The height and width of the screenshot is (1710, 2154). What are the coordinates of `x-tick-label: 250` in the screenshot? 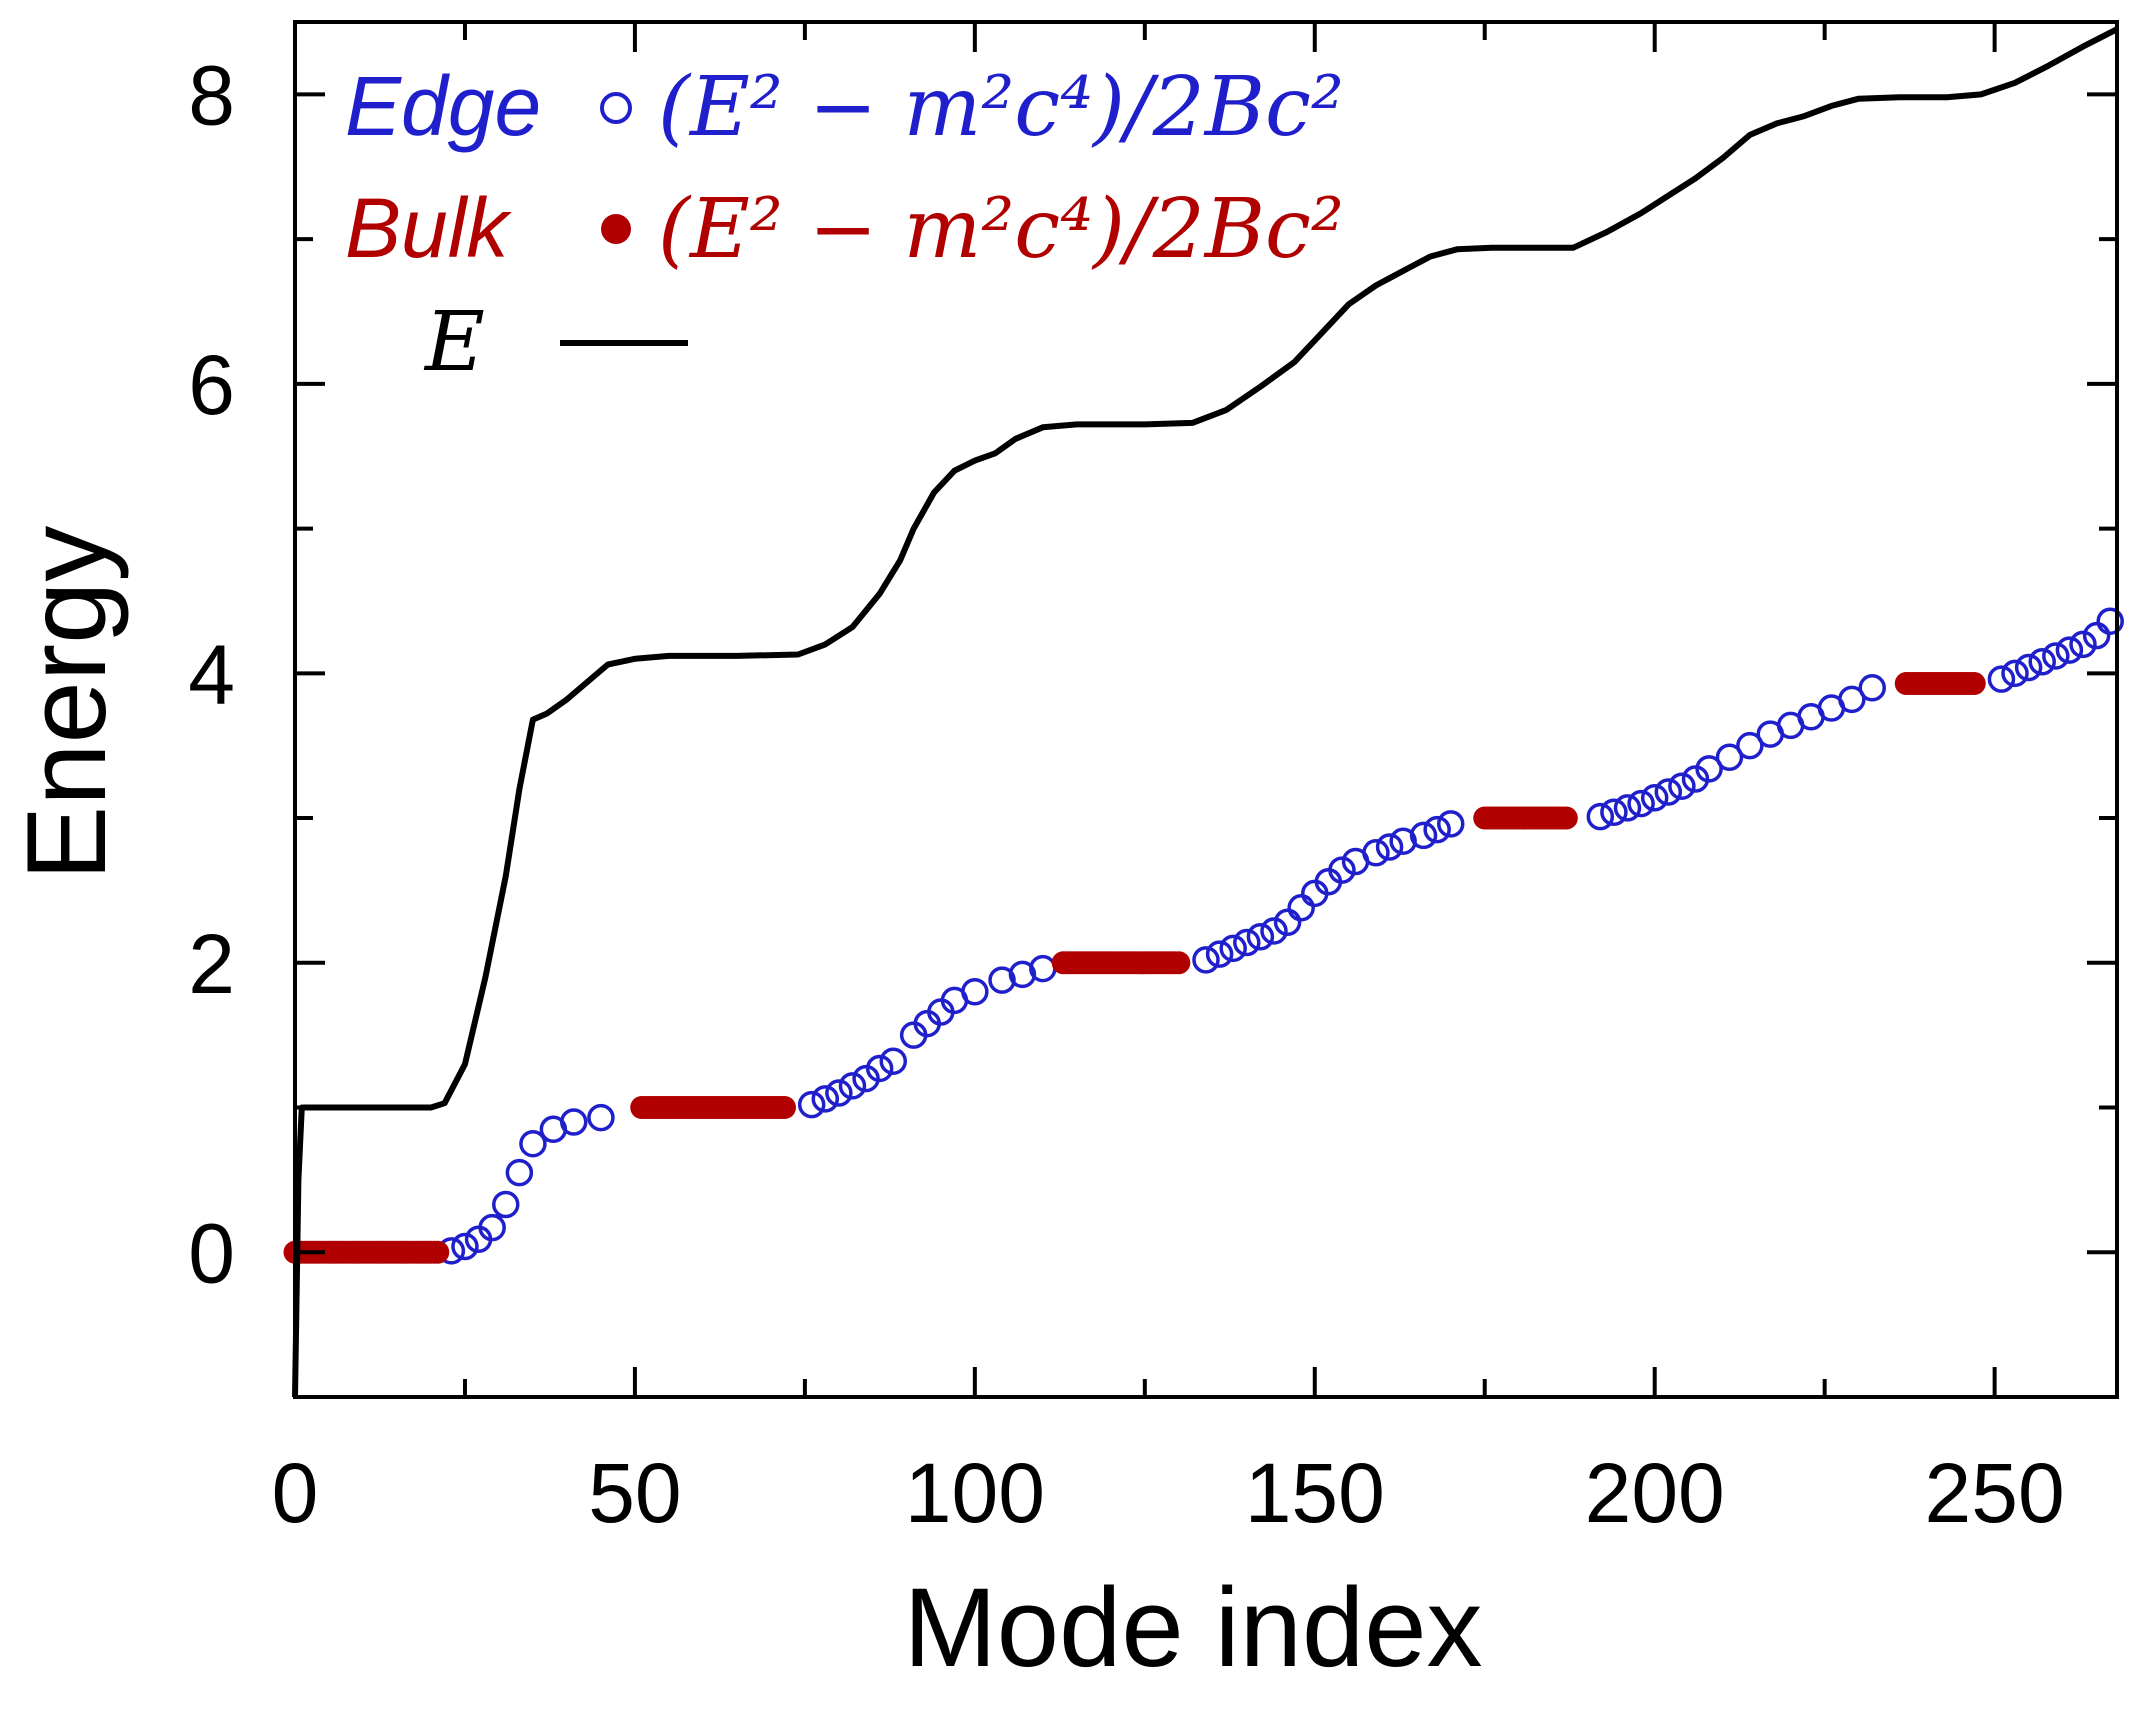 It's located at (1995, 1493).